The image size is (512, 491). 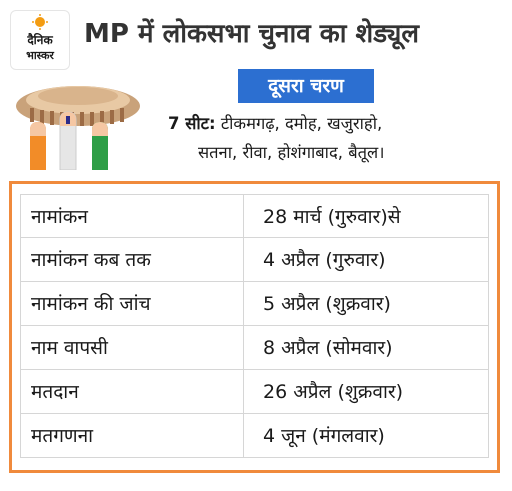 What do you see at coordinates (91, 304) in the screenshot?
I see `event-cell: नामांकन की जांच` at bounding box center [91, 304].